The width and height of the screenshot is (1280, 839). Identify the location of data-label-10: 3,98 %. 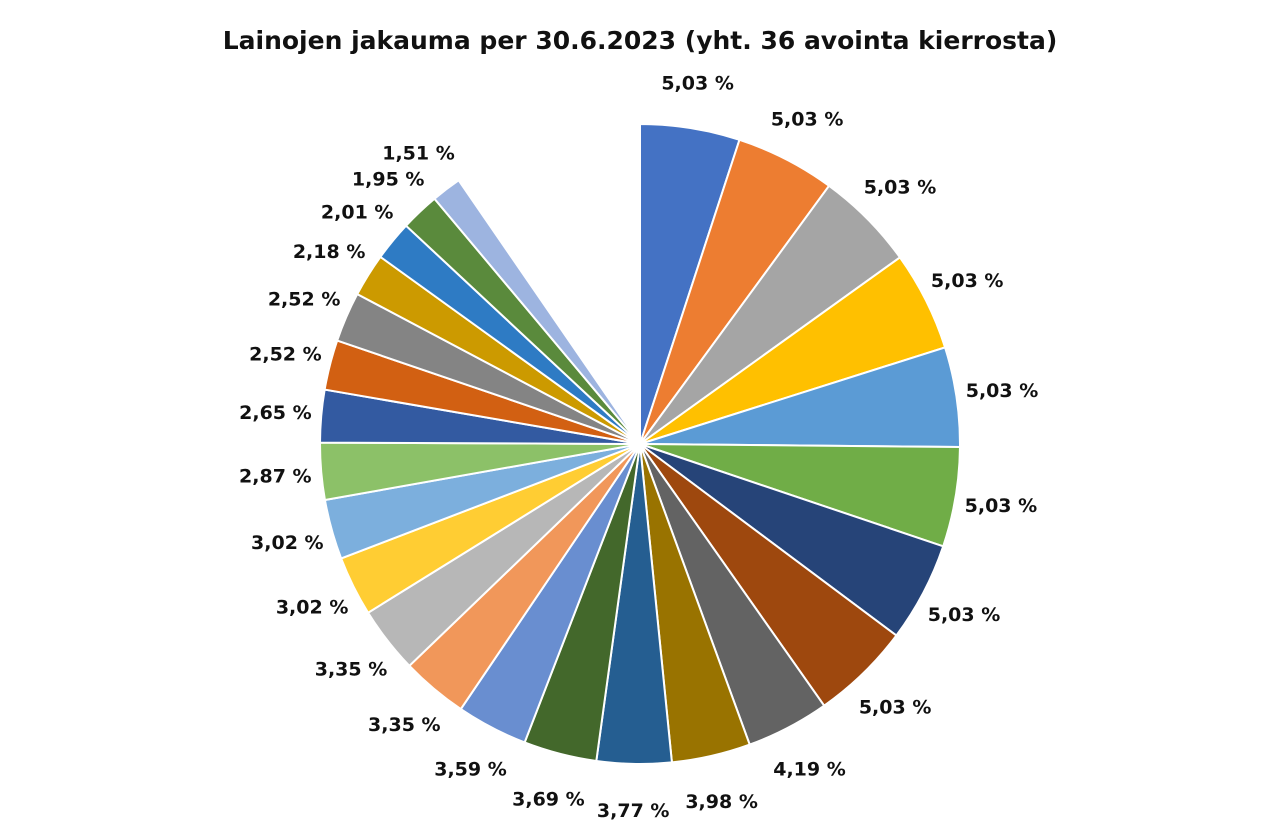
(721, 802).